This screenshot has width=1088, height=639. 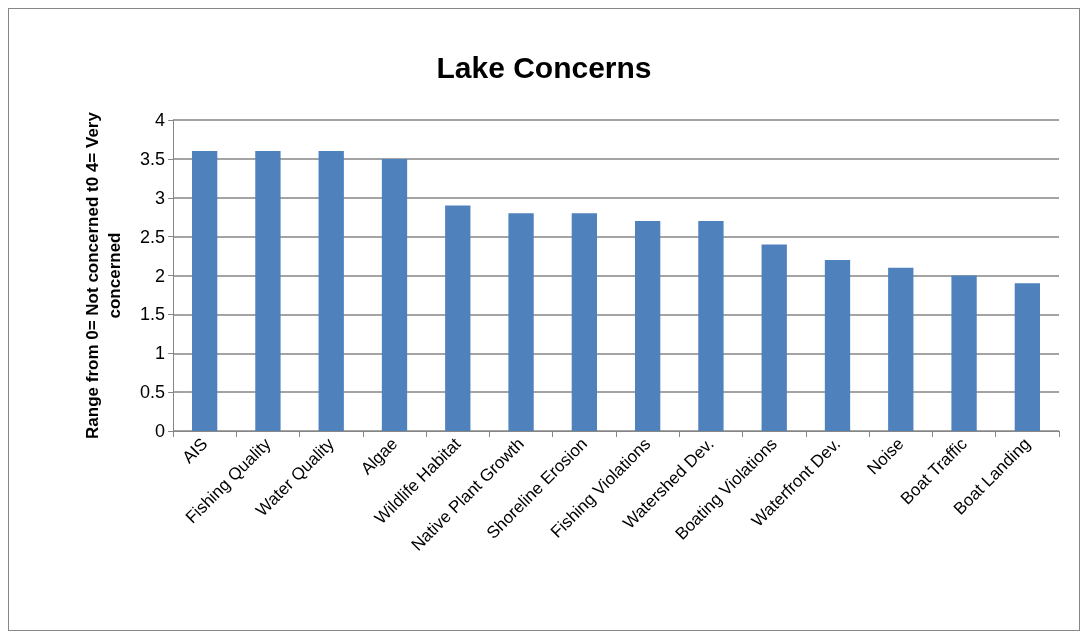 What do you see at coordinates (103, 275) in the screenshot?
I see `y-axis-title: Range from 0= Not concerned t0 4= Very concerned` at bounding box center [103, 275].